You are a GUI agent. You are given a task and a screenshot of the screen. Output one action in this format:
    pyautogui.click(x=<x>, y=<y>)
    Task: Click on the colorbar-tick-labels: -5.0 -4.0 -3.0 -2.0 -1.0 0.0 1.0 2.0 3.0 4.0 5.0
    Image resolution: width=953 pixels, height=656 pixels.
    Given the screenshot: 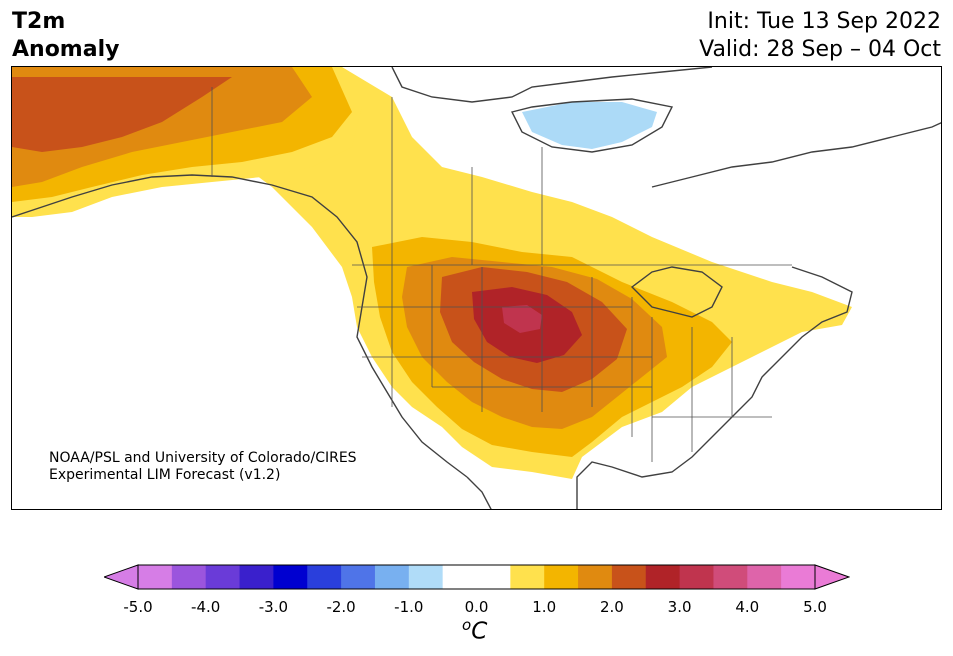 What is the action you would take?
    pyautogui.click(x=476, y=608)
    